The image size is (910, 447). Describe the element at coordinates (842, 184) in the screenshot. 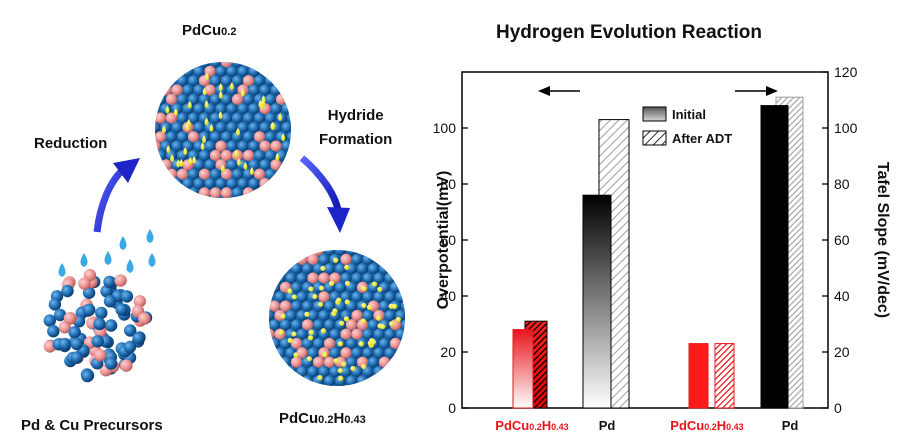

I see `right-tick-label: 80` at that location.